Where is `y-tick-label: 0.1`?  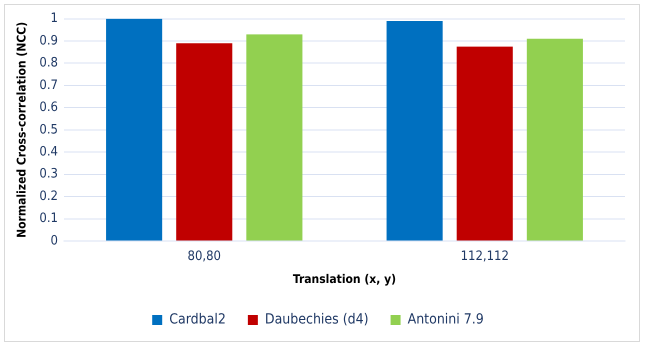 y-tick-label: 0.1 is located at coordinates (48, 218).